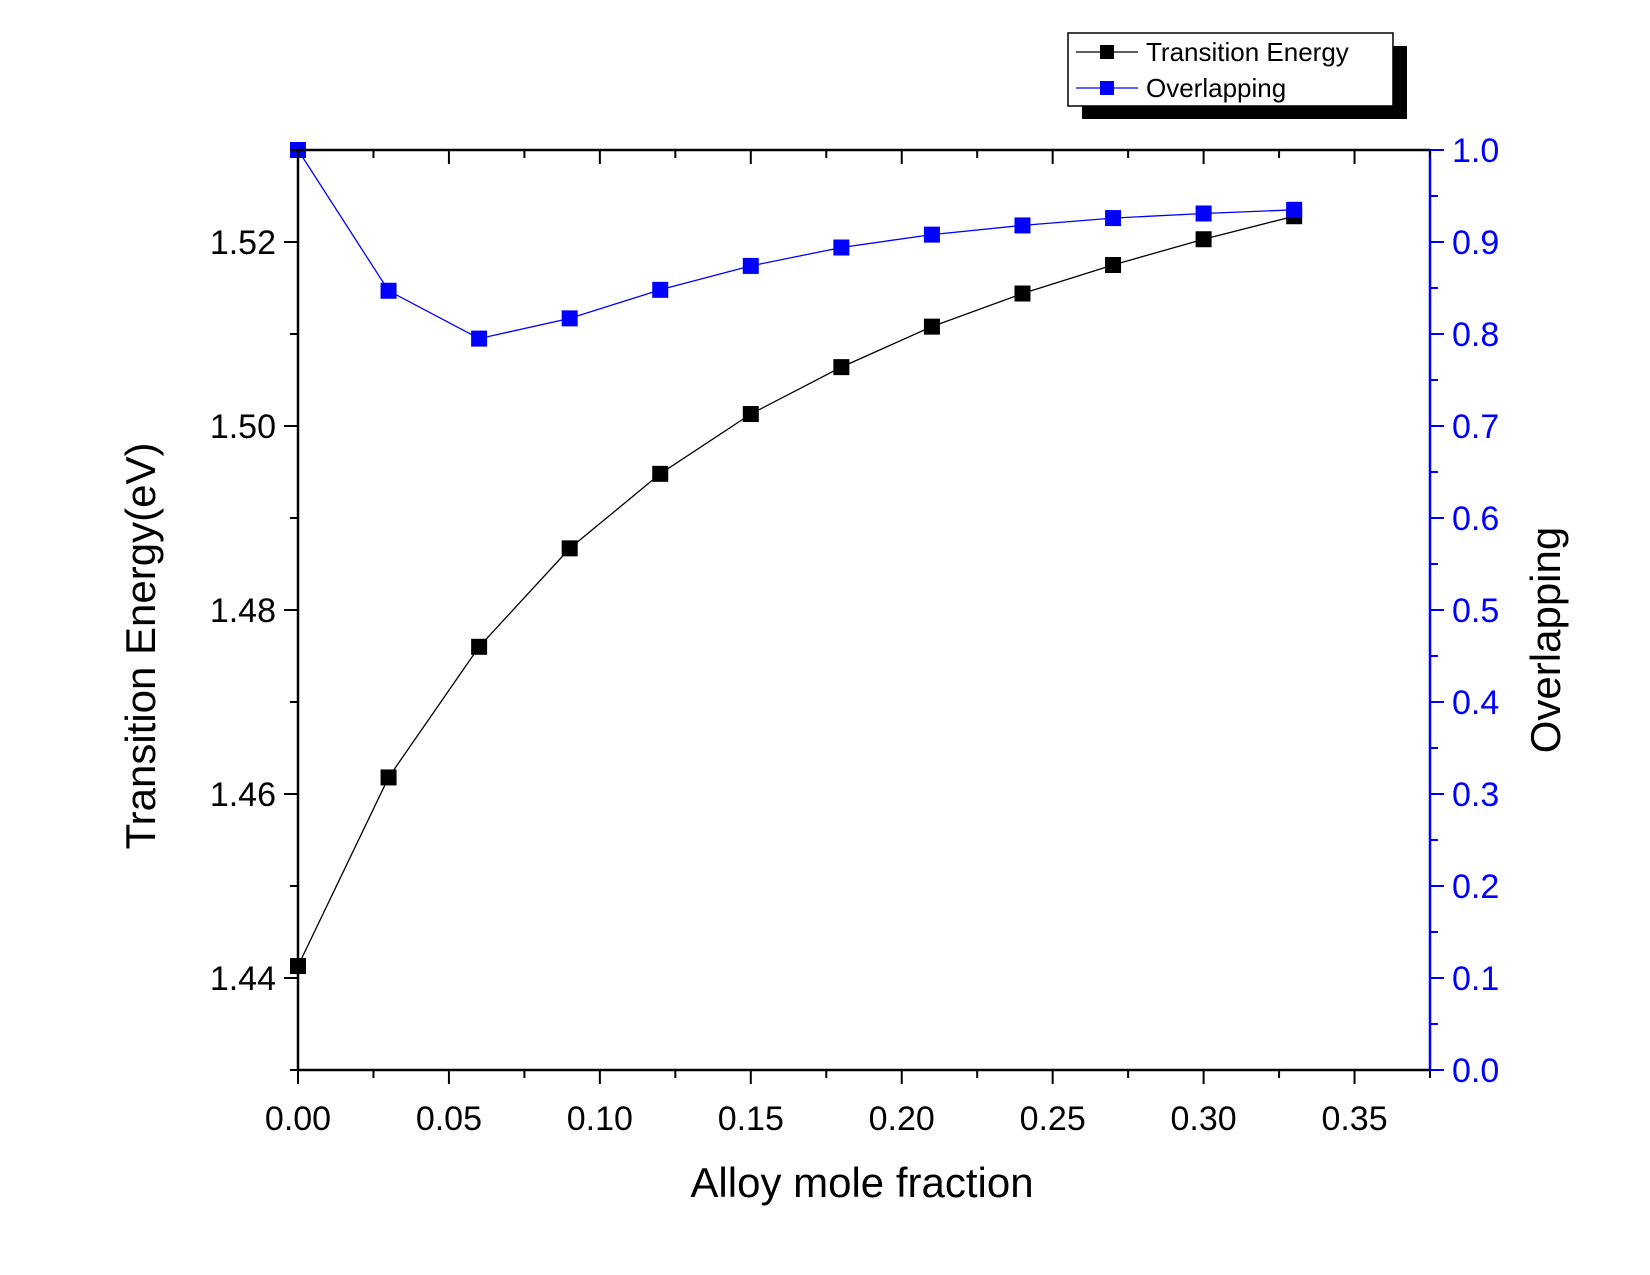 This screenshot has width=1650, height=1275. What do you see at coordinates (243, 427) in the screenshot?
I see `y-left-tick-label: 1.50` at bounding box center [243, 427].